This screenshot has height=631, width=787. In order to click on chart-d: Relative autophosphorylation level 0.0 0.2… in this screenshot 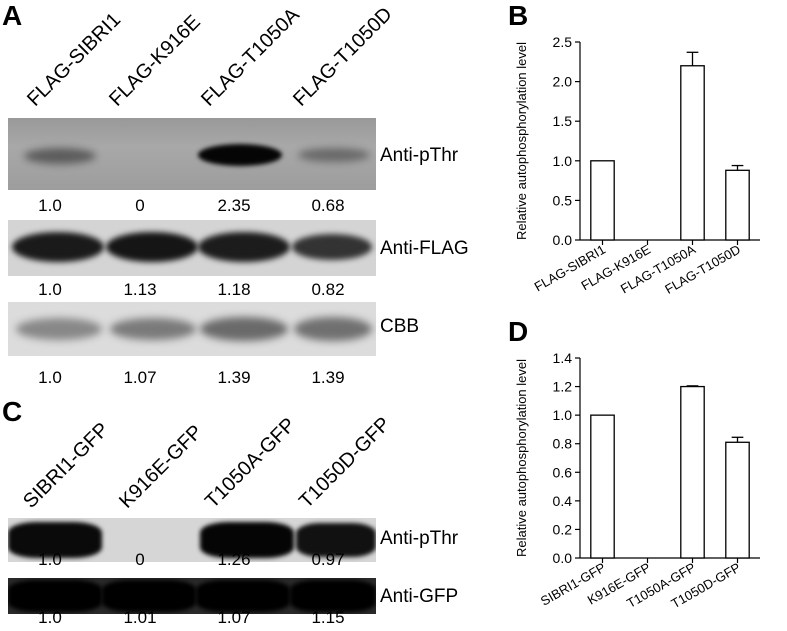, I will do `click(637, 480)`.